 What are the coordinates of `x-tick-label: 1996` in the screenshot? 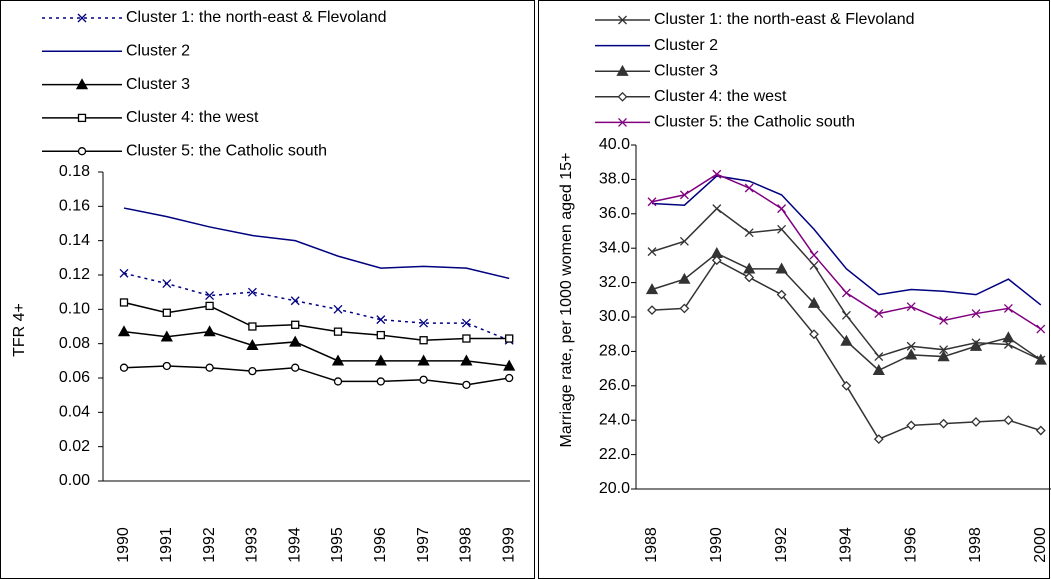 It's located at (910, 545).